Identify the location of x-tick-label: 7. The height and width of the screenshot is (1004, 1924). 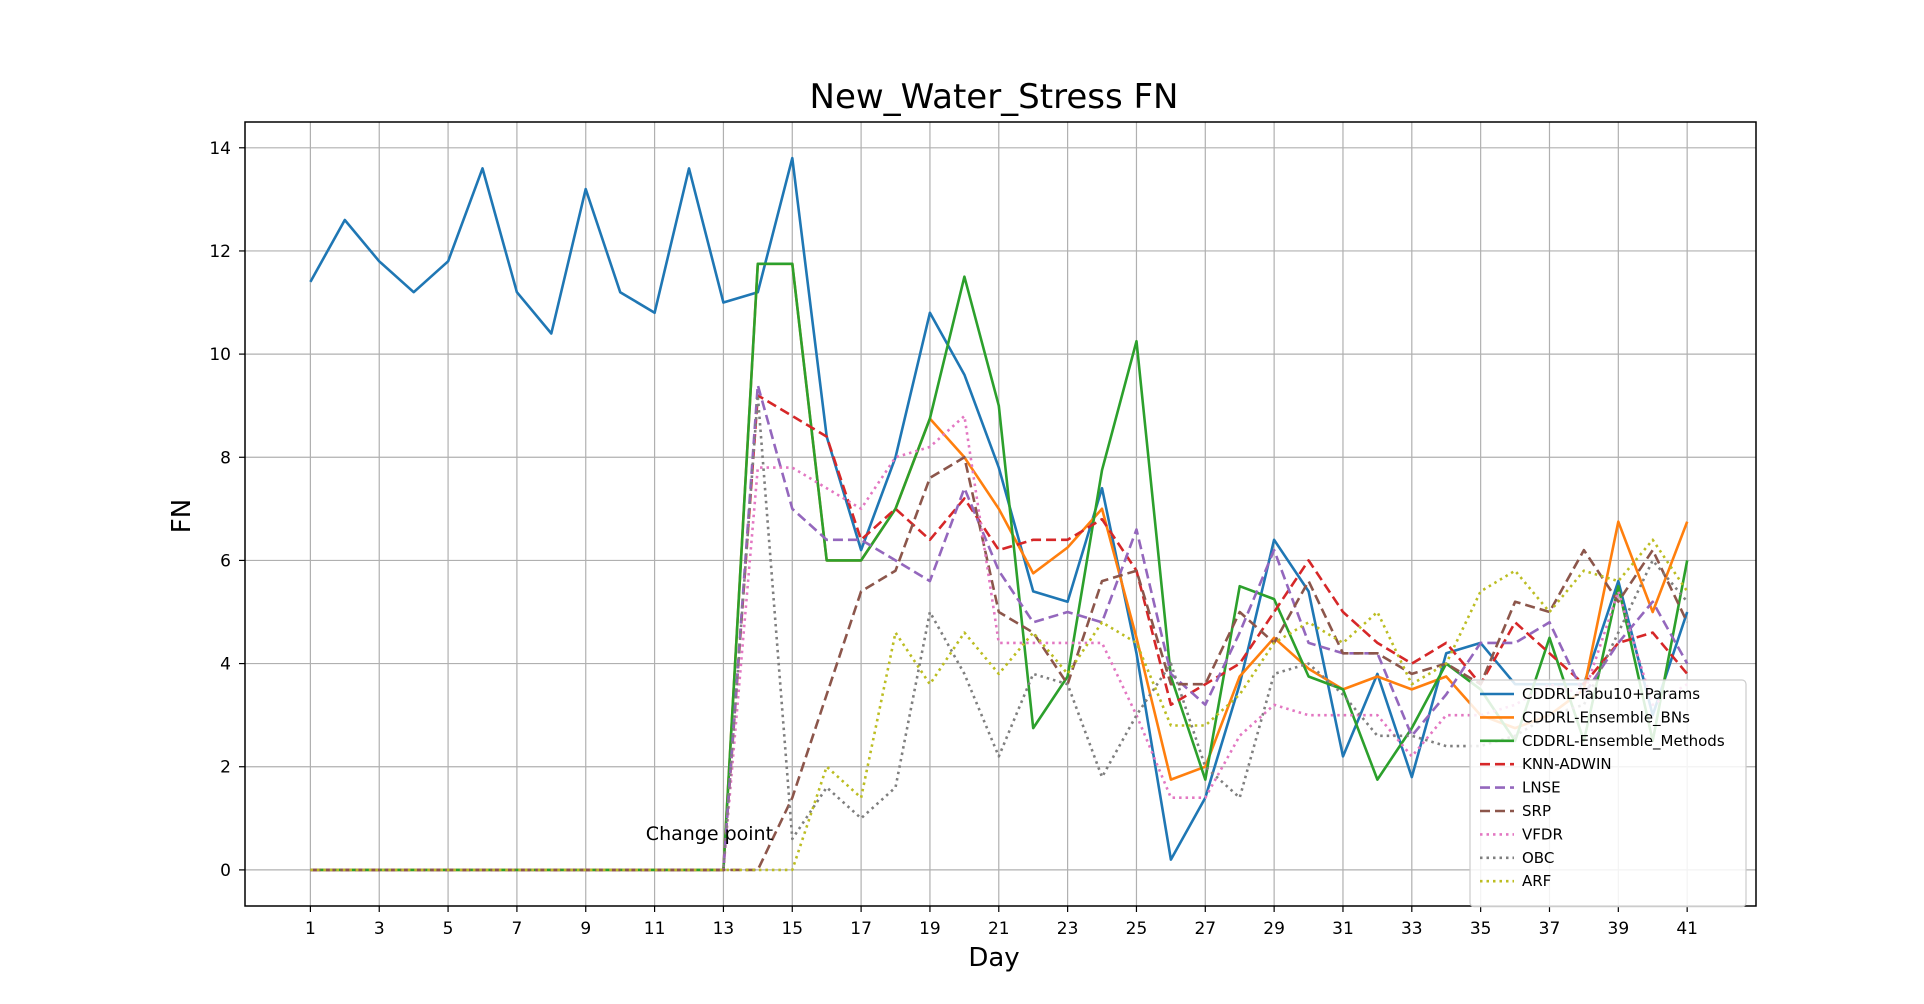
(516, 929).